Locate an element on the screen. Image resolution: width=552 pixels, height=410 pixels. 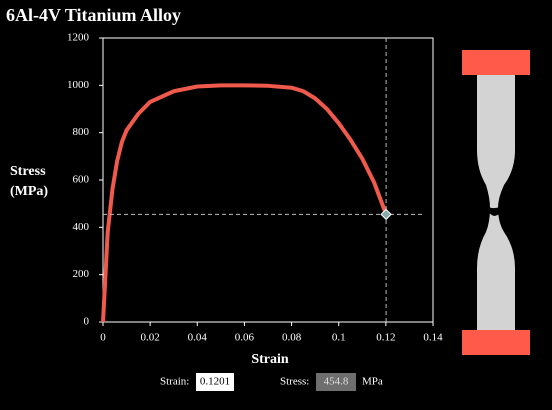
readout-label: Strain: is located at coordinates (174, 382).